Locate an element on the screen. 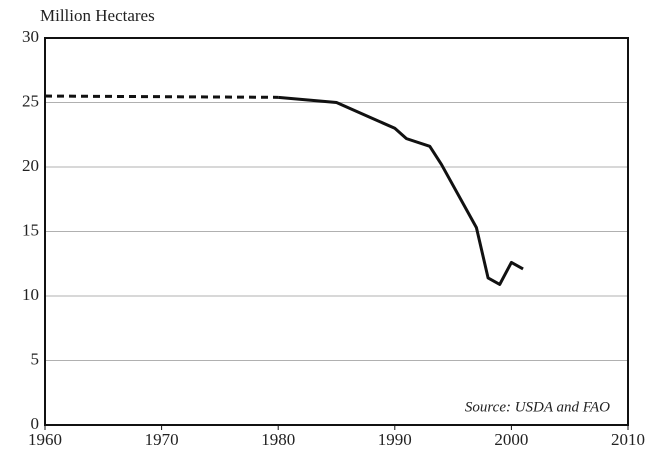 This screenshot has height=457, width=652. y-tick-label: 10 is located at coordinates (30, 294).